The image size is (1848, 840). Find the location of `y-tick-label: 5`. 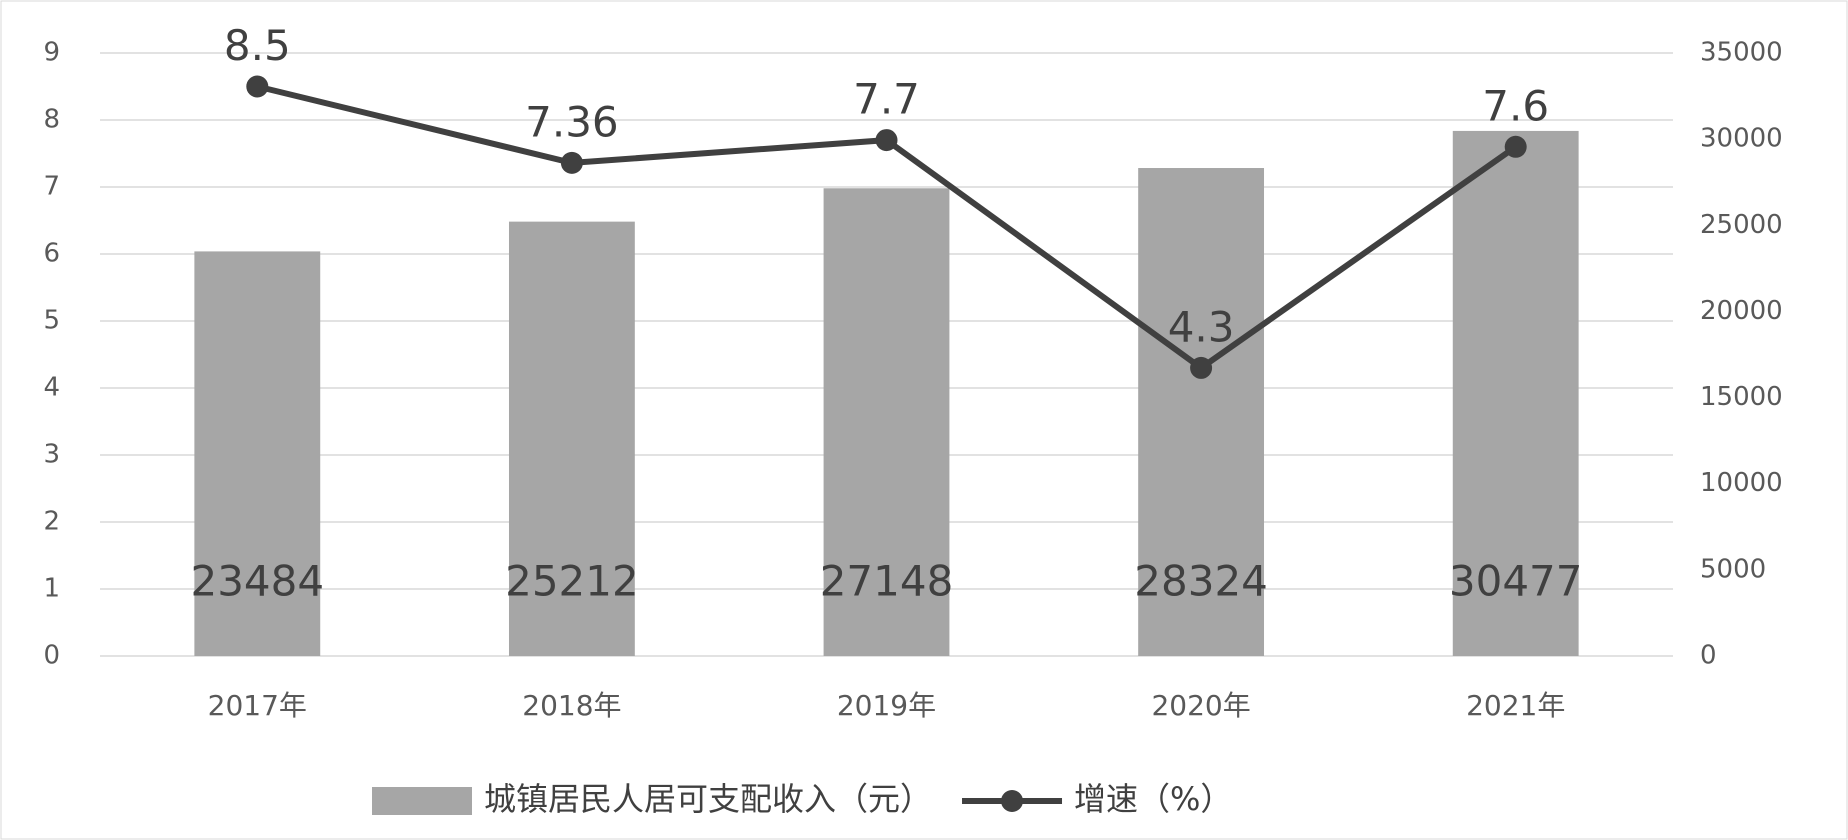

y-tick-label: 5 is located at coordinates (51, 321).